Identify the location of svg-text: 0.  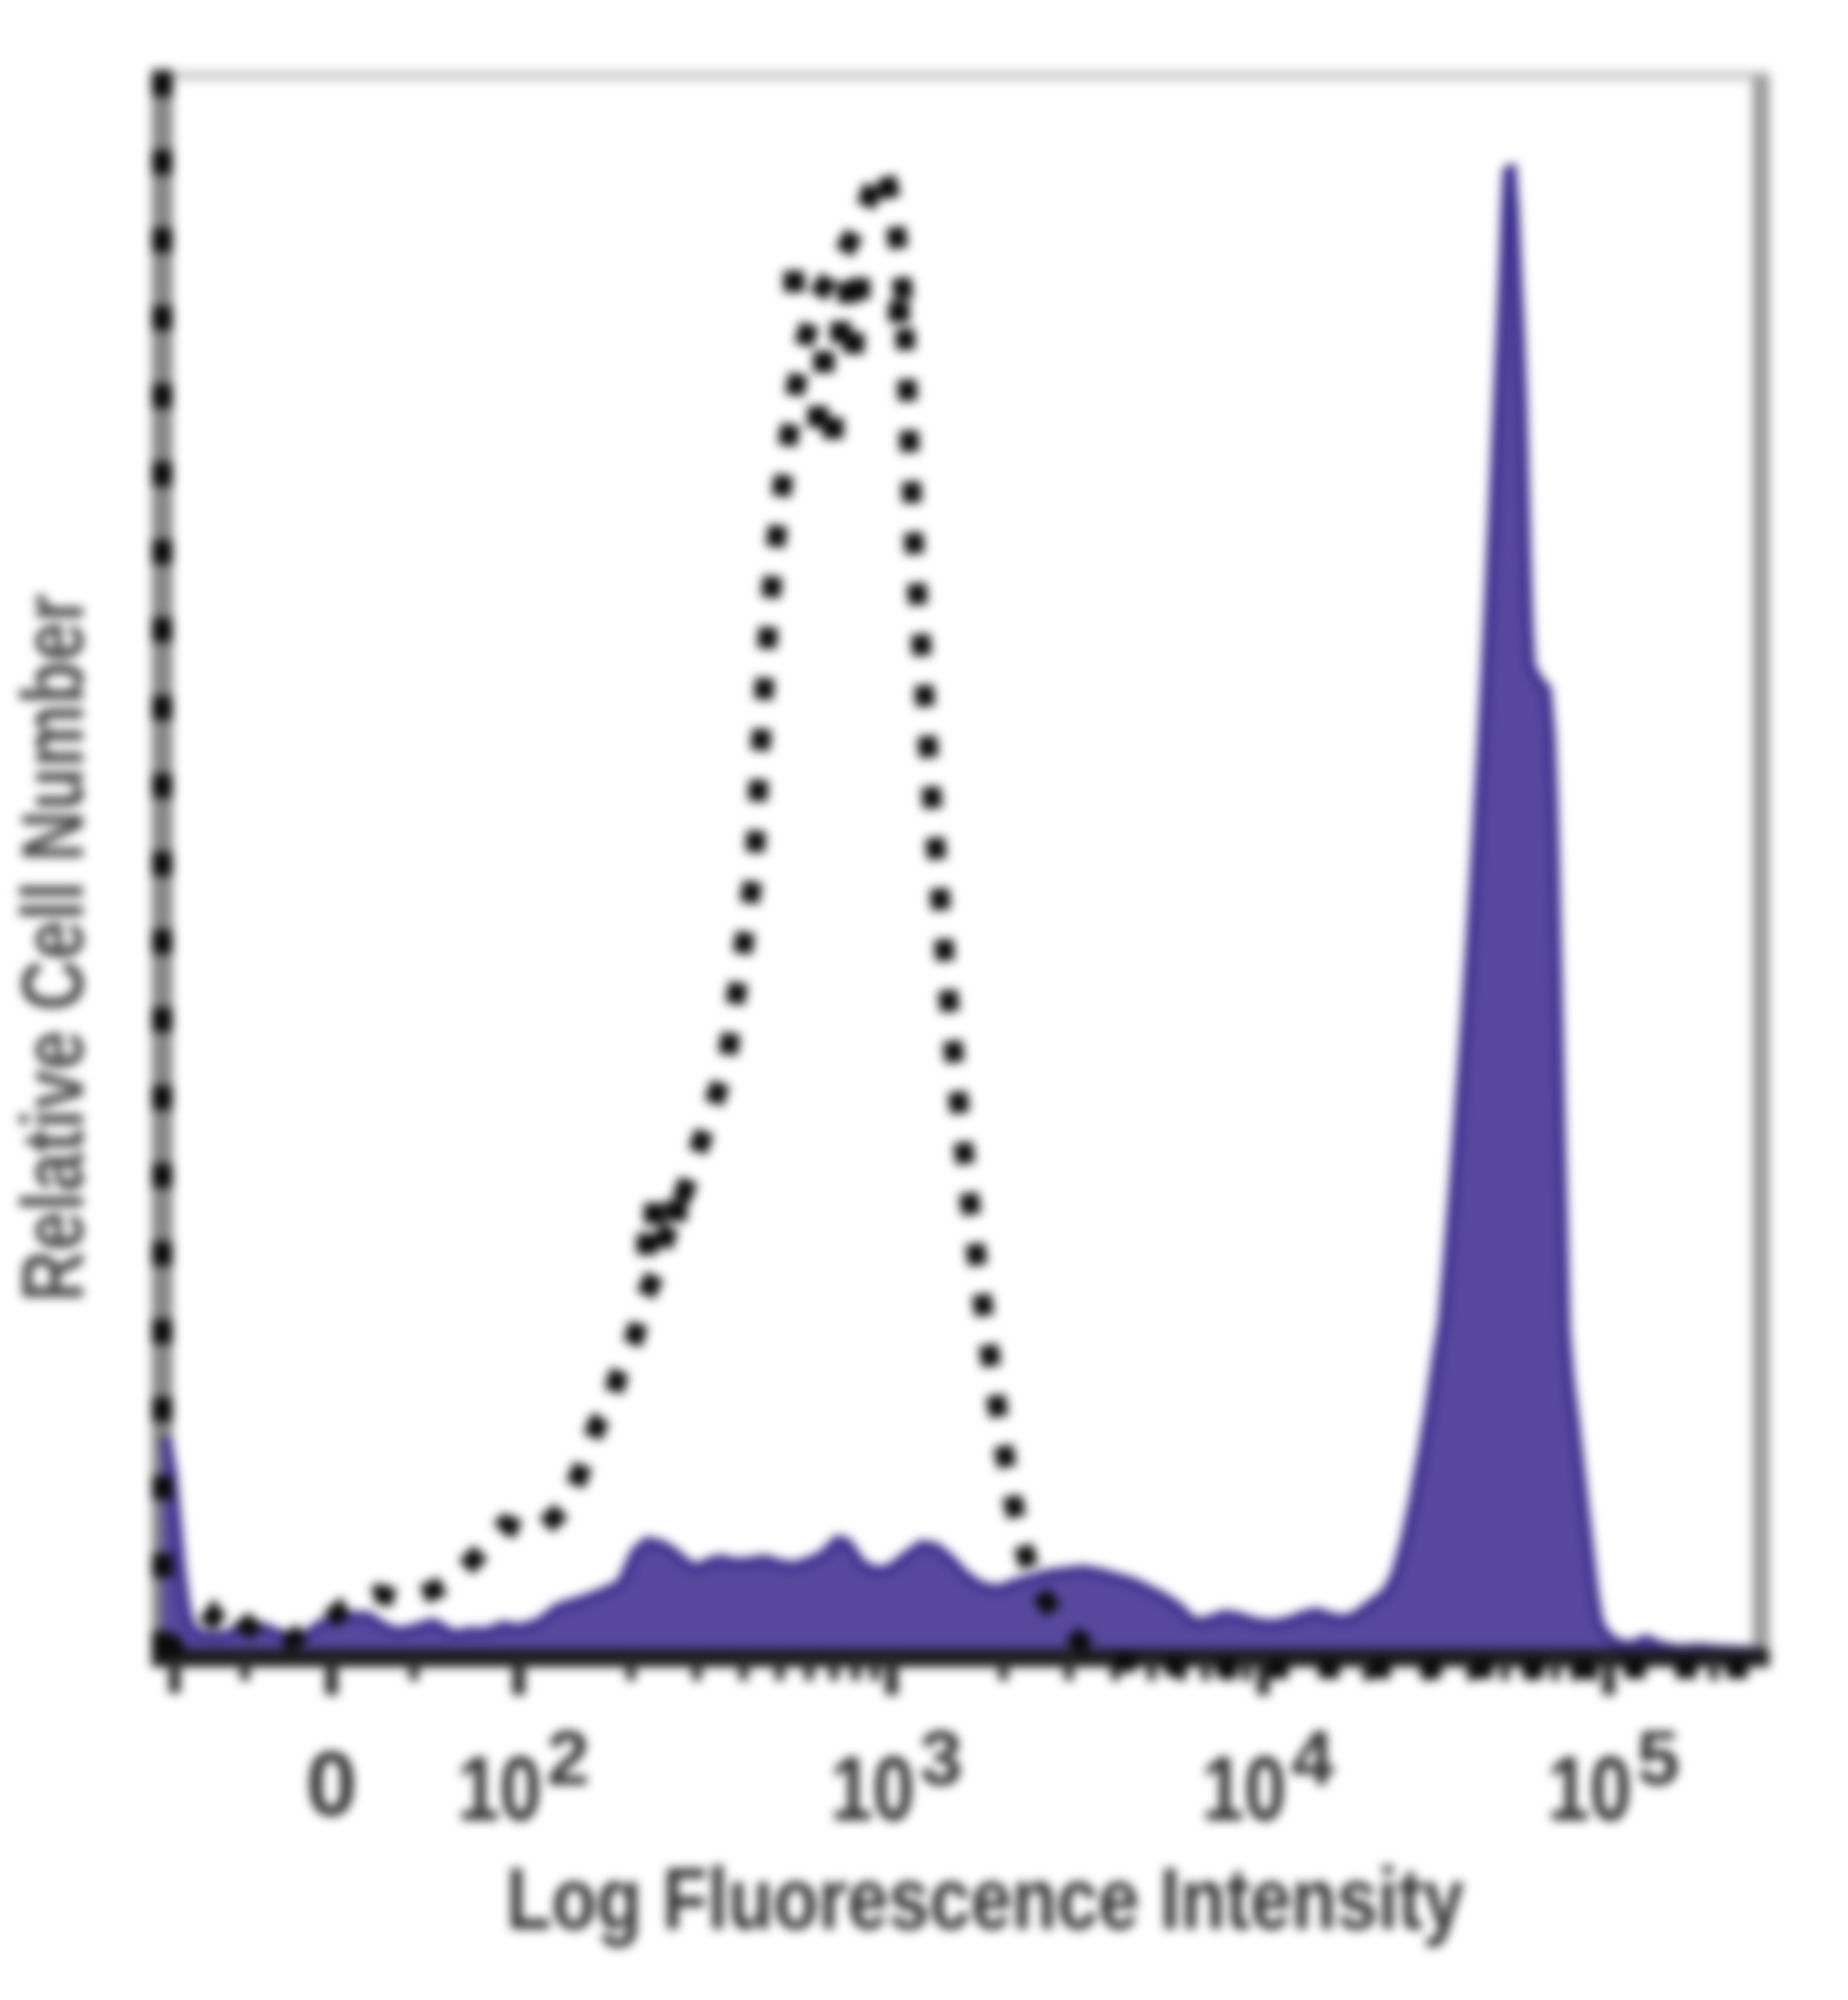
(331, 1784).